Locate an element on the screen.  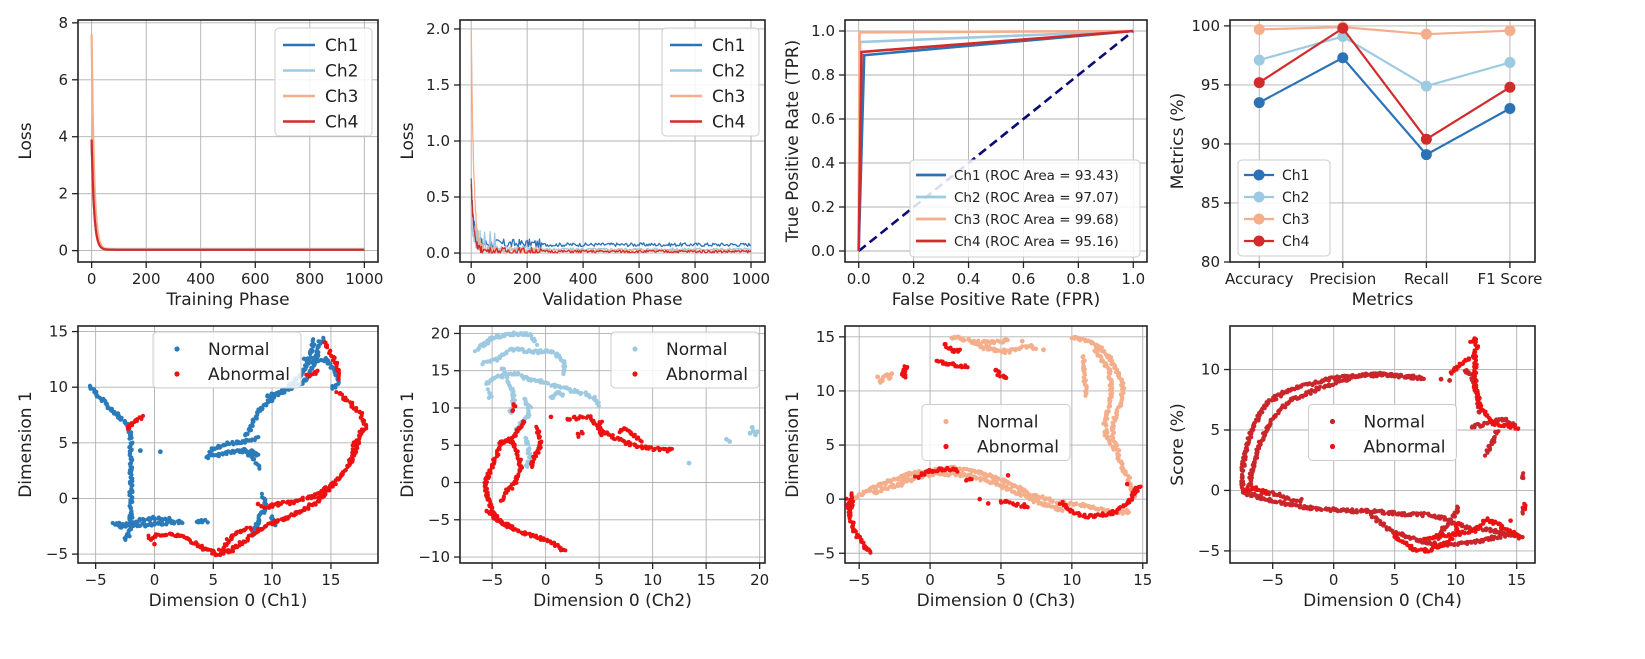
scatter-series-abnormal is located at coordinates (247, 449).